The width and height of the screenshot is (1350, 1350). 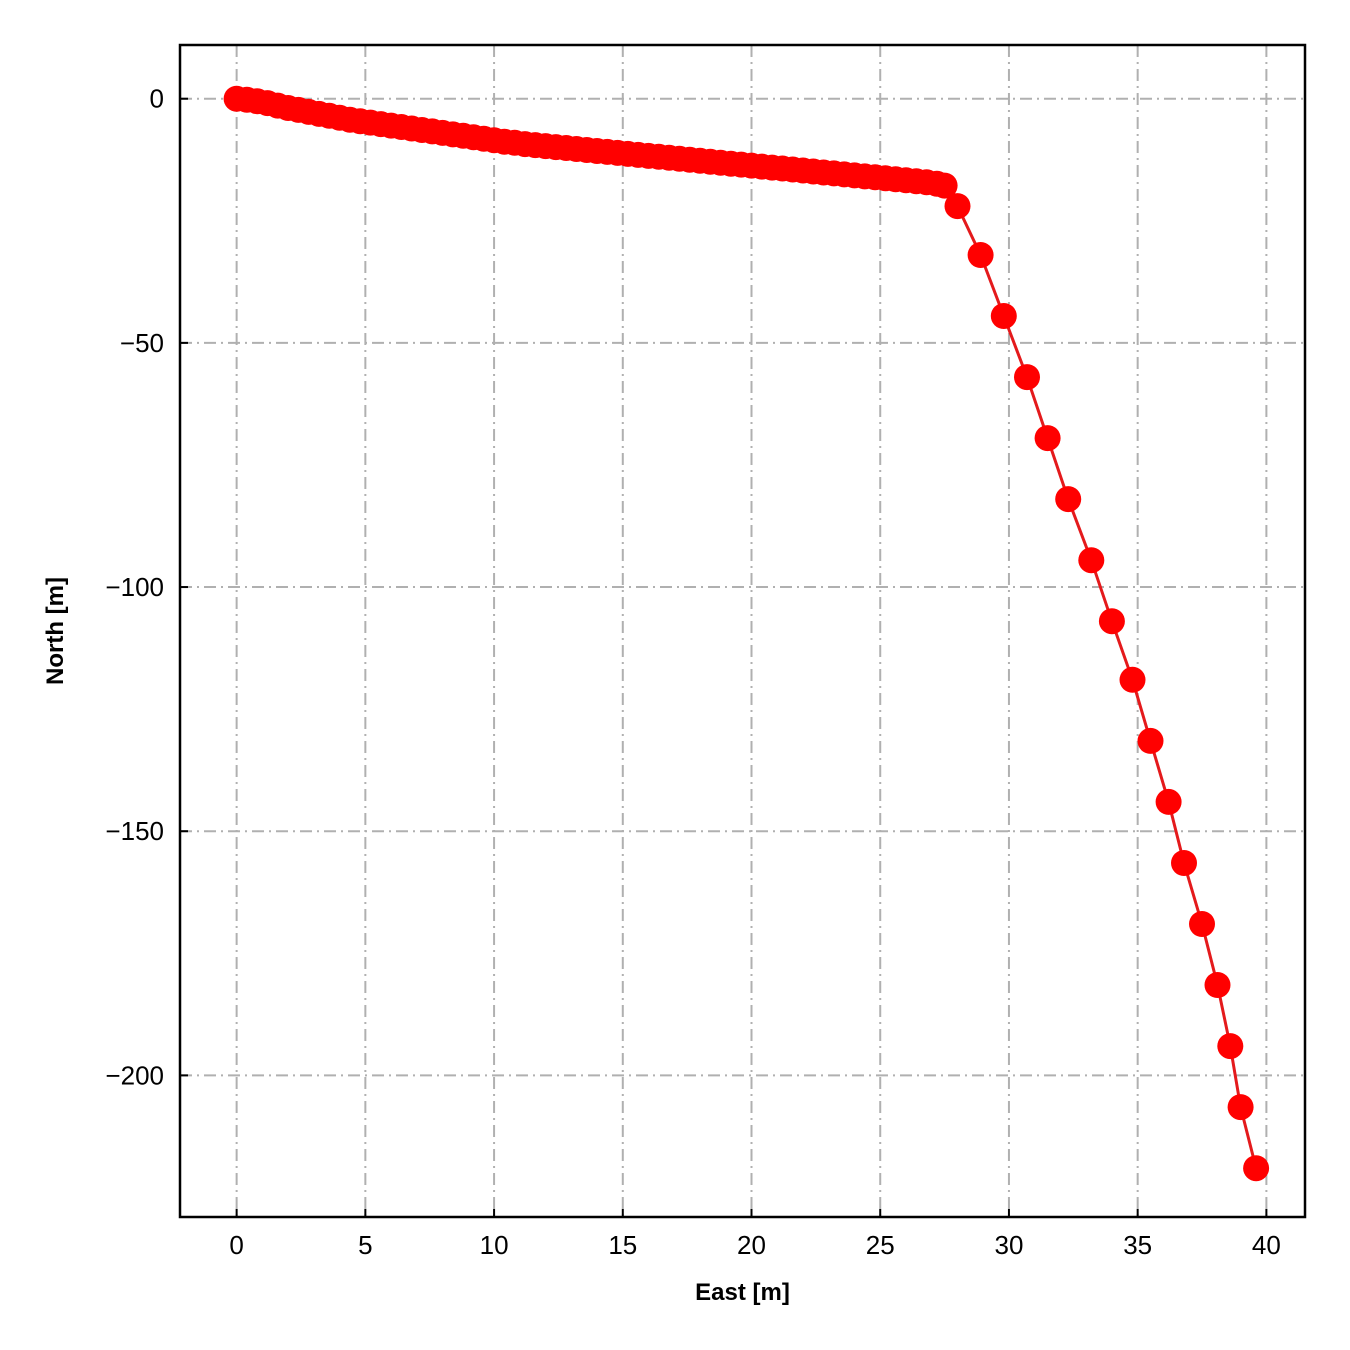 I want to click on x-tick-label: 20, so click(x=751, y=1245).